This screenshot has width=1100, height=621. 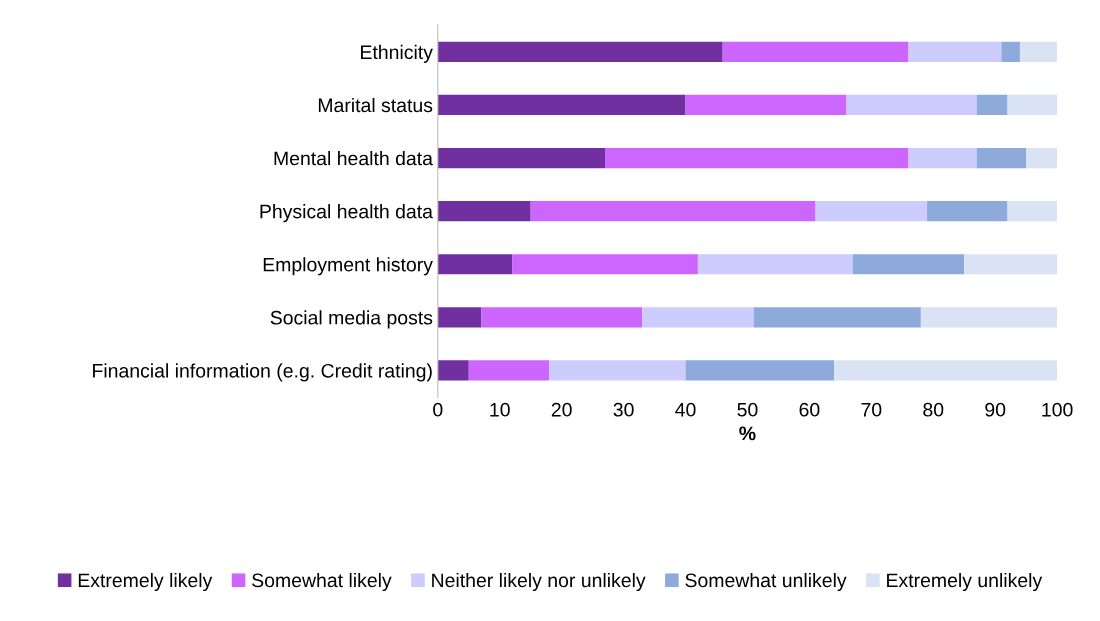 I want to click on x-tick-label: 80, so click(x=933, y=409).